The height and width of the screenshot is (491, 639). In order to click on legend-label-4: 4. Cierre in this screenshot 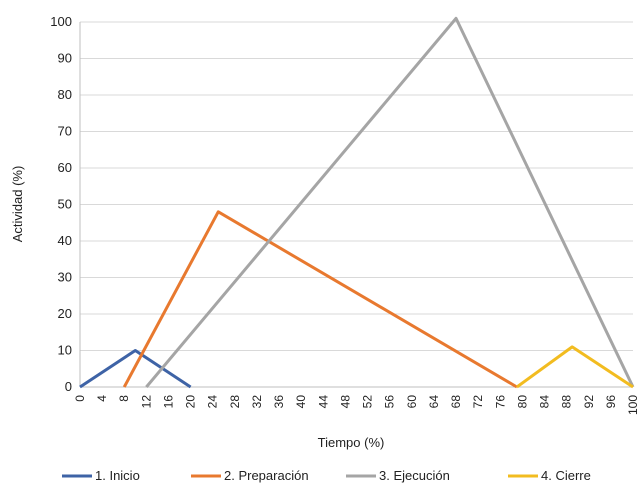, I will do `click(566, 475)`.